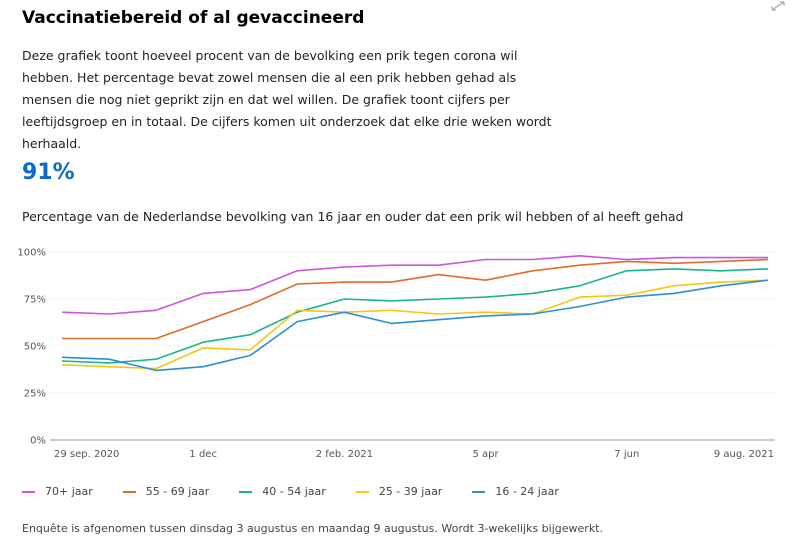 The width and height of the screenshot is (800, 547). What do you see at coordinates (527, 491) in the screenshot?
I see `legend-label: 16 - 24 jaar` at bounding box center [527, 491].